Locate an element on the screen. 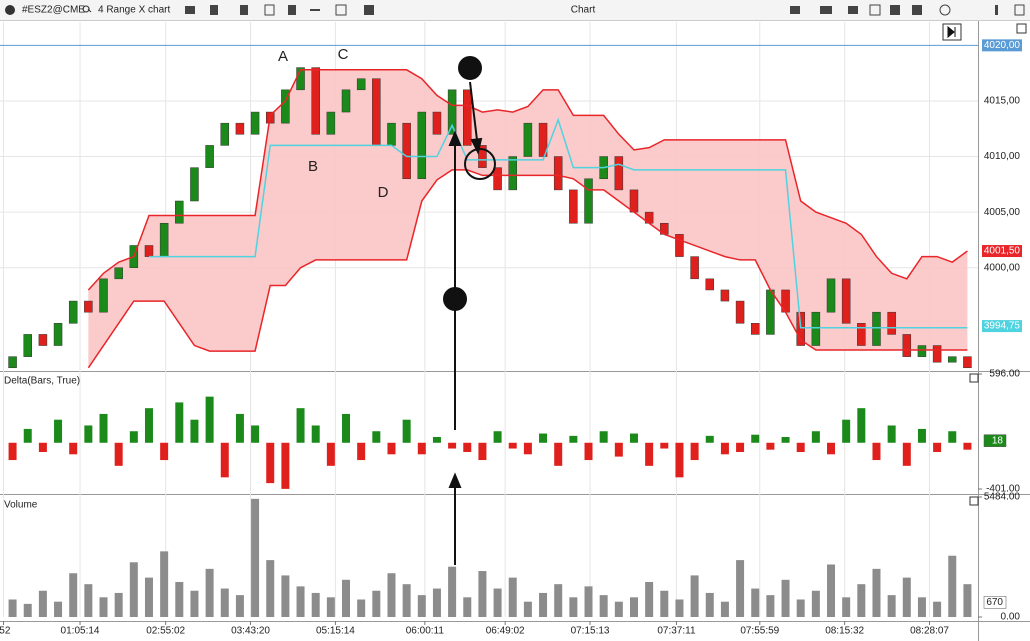  toolbar-icons is located at coordinates (605, 10).